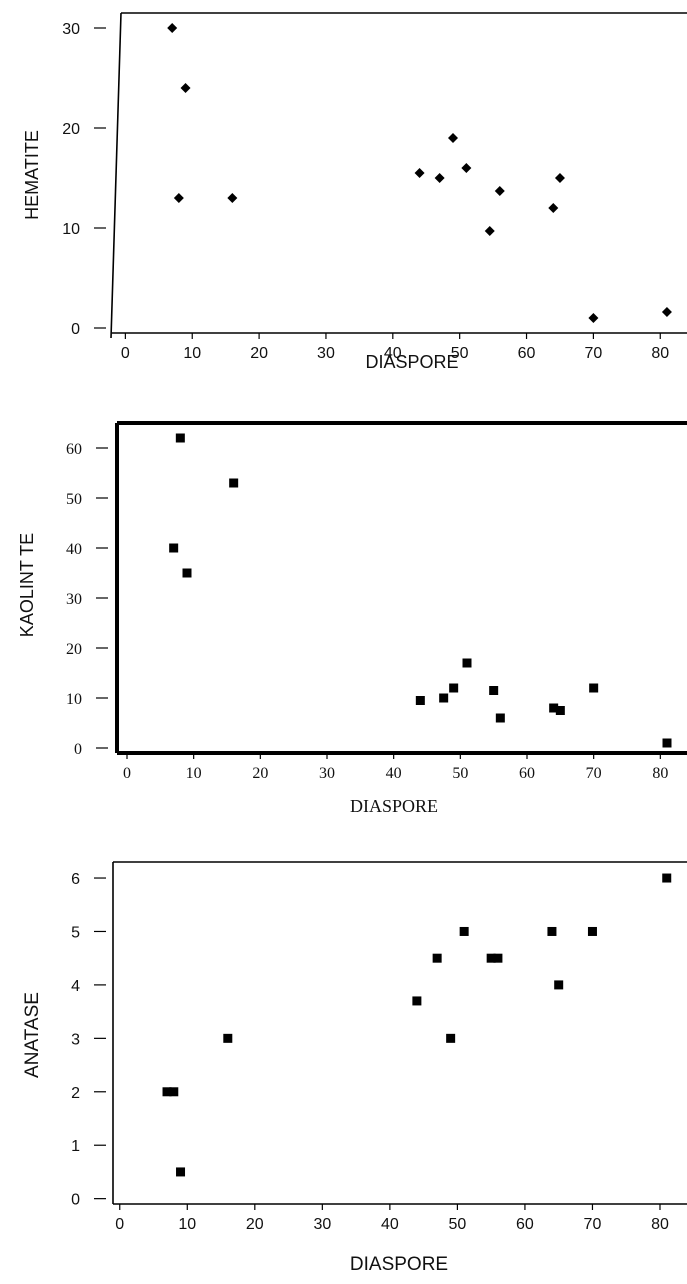 This screenshot has height=1284, width=687. I want to click on y-axis-label: ANATASE, so click(32, 1035).